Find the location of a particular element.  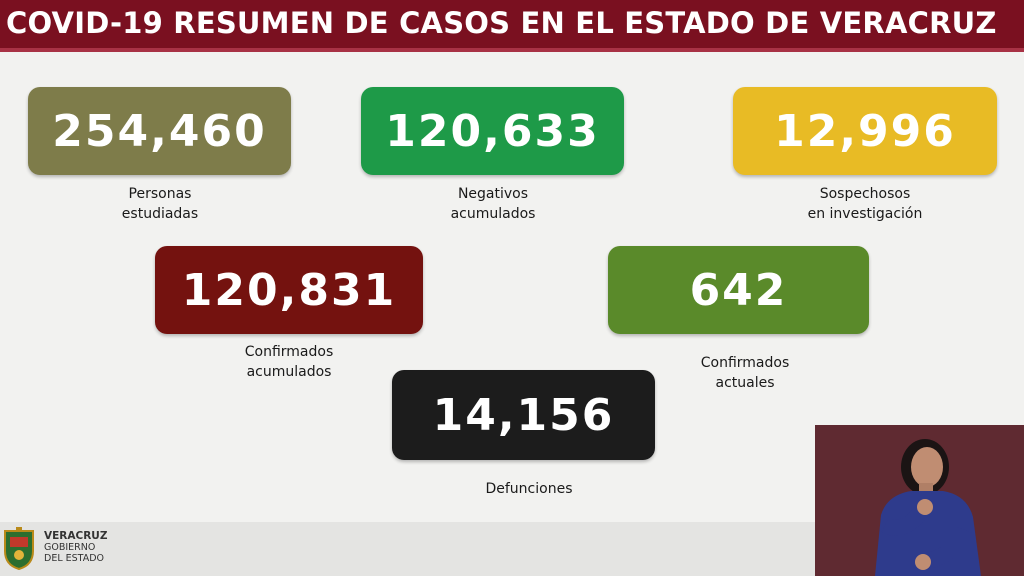

sospechosos-label-line-1: Sospechosos is located at coordinates (865, 194).